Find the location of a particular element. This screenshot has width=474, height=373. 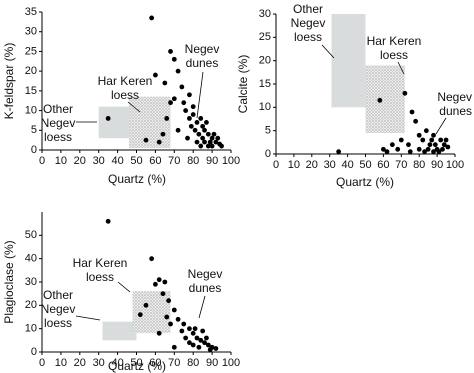

y-axis-label: K-feldspar (%) is located at coordinates (9, 81).